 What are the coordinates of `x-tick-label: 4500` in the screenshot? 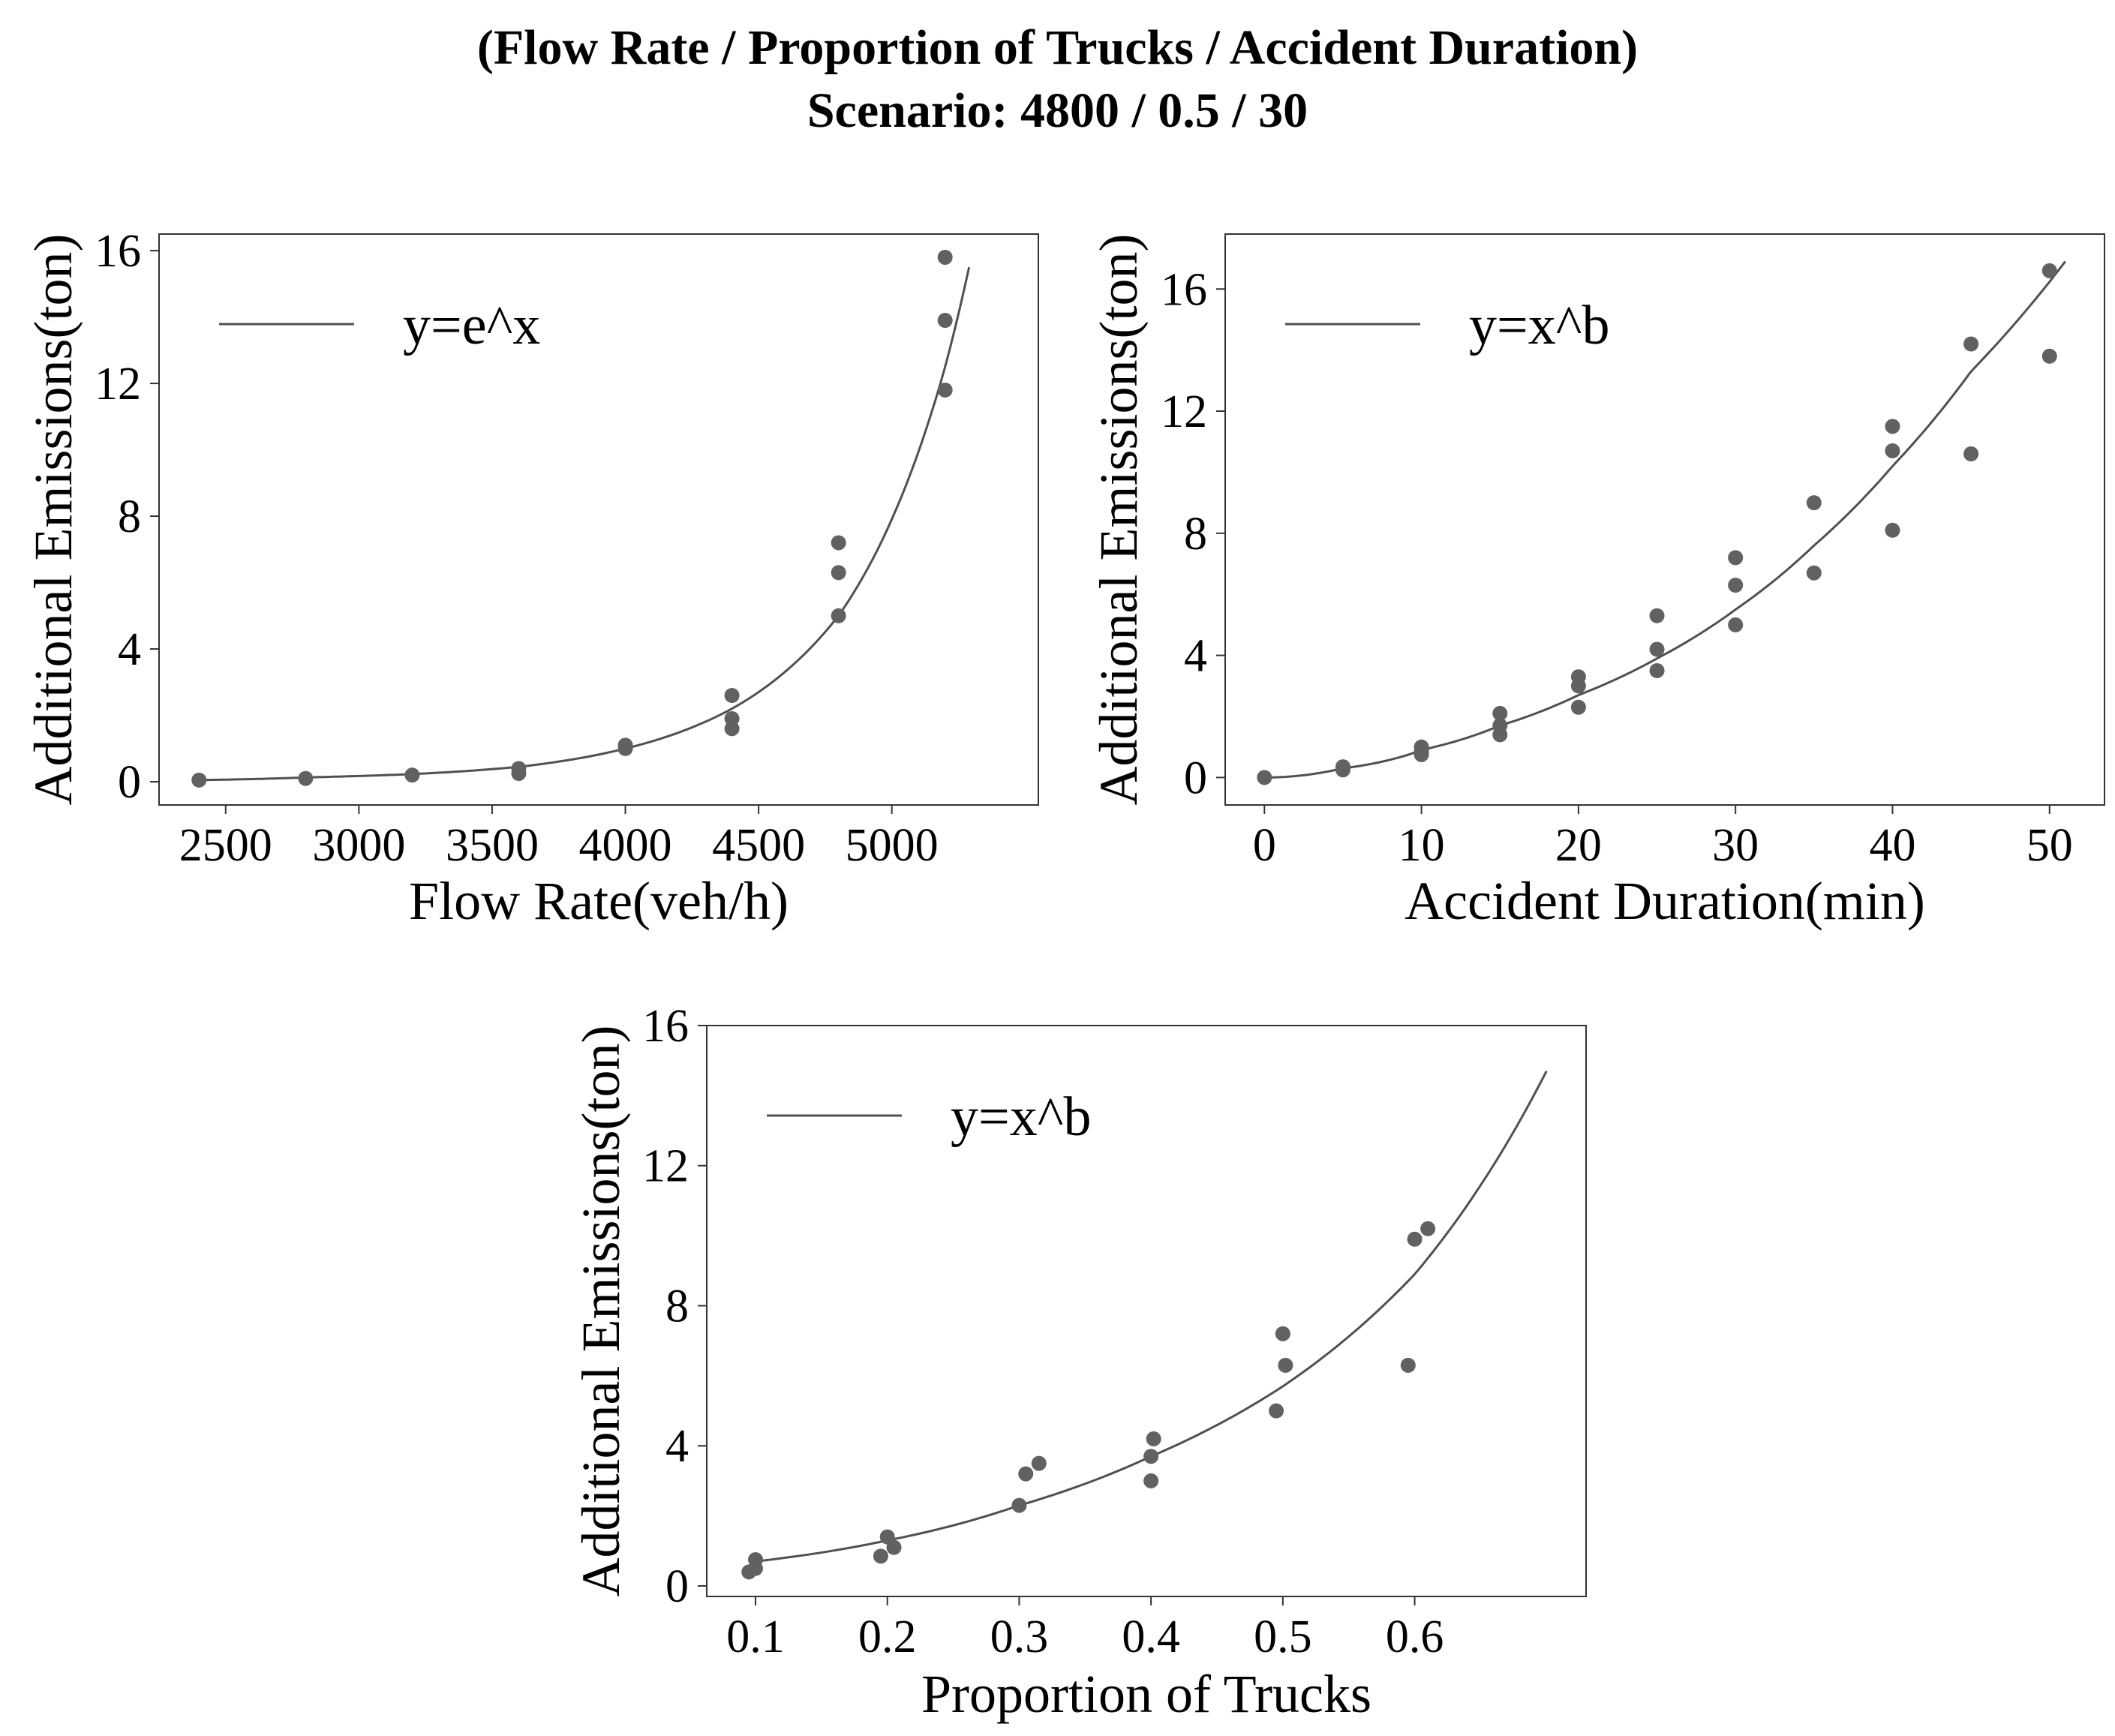 It's located at (758, 846).